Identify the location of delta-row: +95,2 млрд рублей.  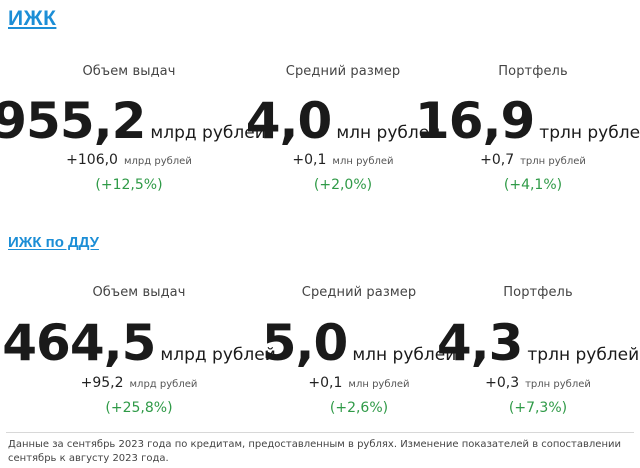
(139, 383).